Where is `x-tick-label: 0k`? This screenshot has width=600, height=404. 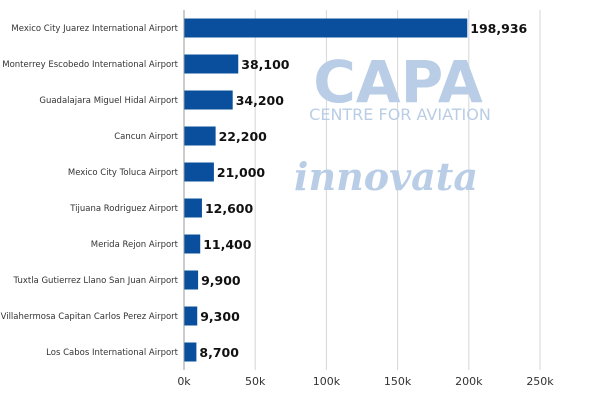 x-tick-label: 0k is located at coordinates (184, 381).